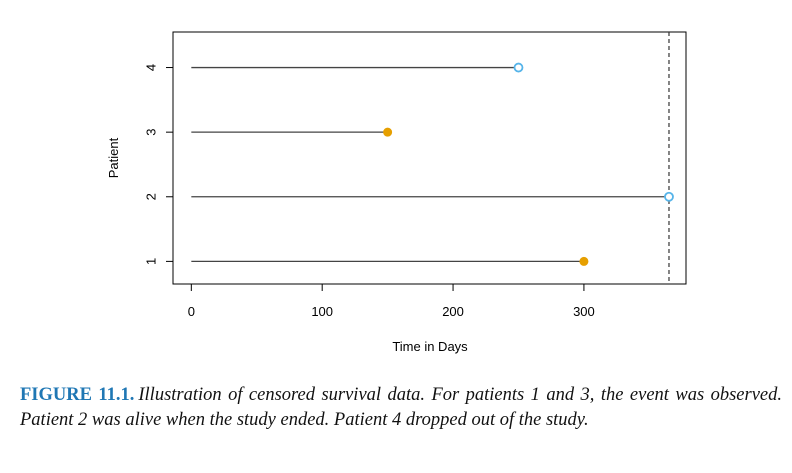 This screenshot has height=473, width=792. Describe the element at coordinates (391, 301) in the screenshot. I see `x-axis: 0 100 200 300` at that location.